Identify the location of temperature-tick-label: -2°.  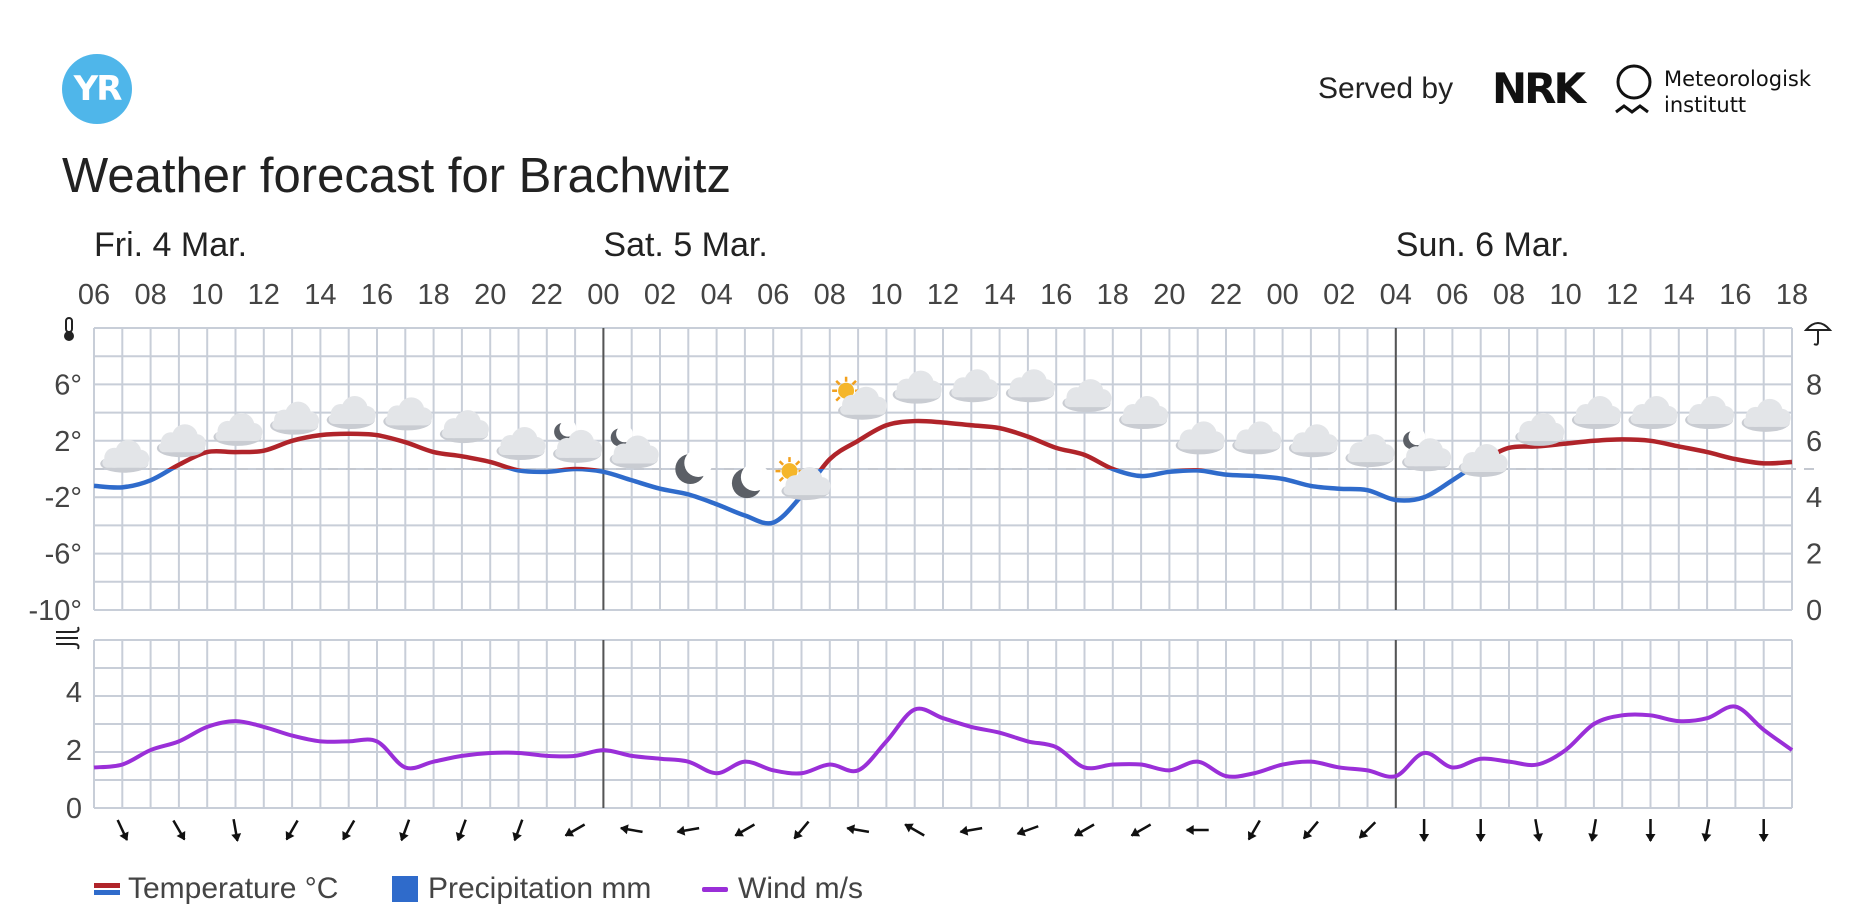
(63, 498).